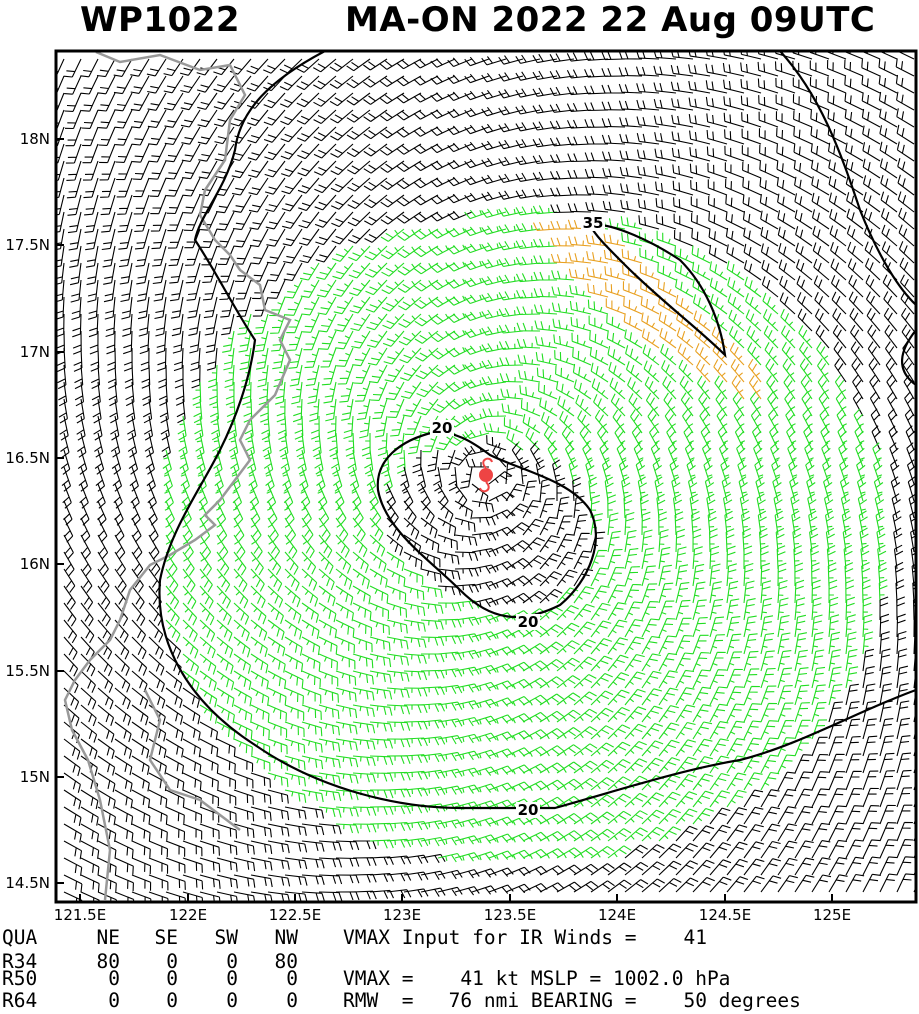 The image size is (919, 1014). I want to click on x-tick-label: 121.5E, so click(80, 915).